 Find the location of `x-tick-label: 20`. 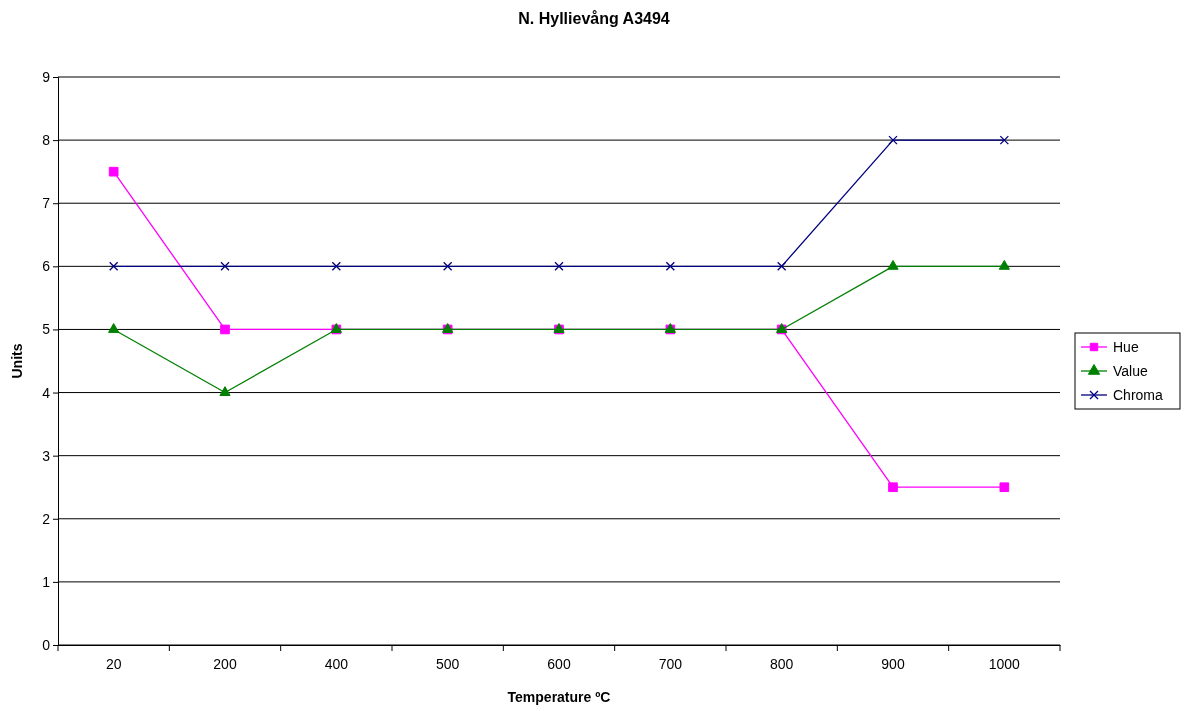

x-tick-label: 20 is located at coordinates (113, 663).